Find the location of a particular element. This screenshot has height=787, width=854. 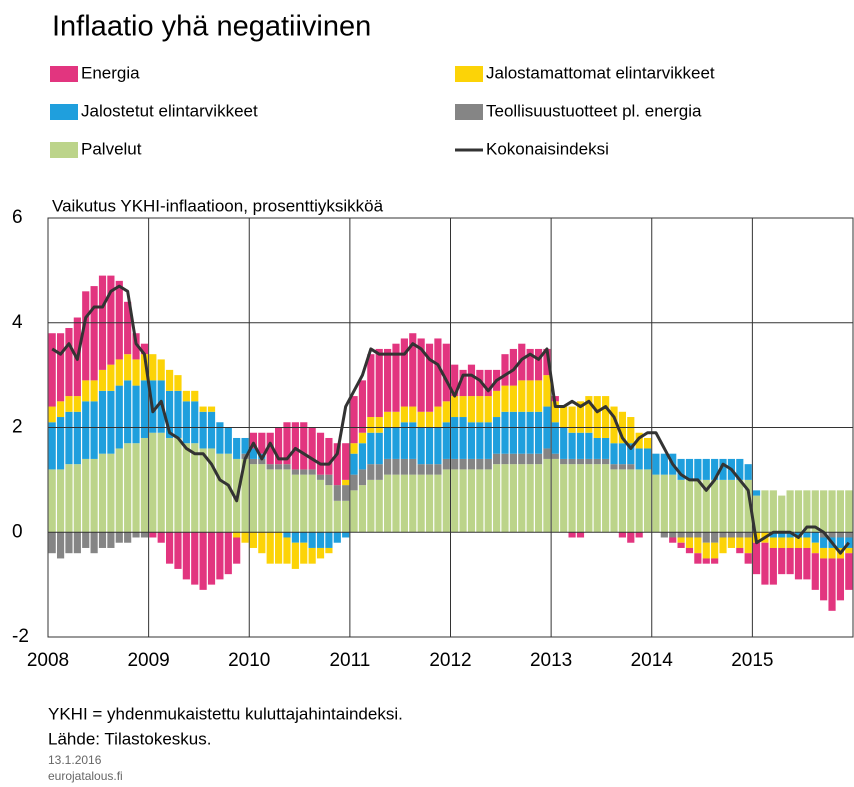

x-tick-label: 2011 is located at coordinates (349, 660).